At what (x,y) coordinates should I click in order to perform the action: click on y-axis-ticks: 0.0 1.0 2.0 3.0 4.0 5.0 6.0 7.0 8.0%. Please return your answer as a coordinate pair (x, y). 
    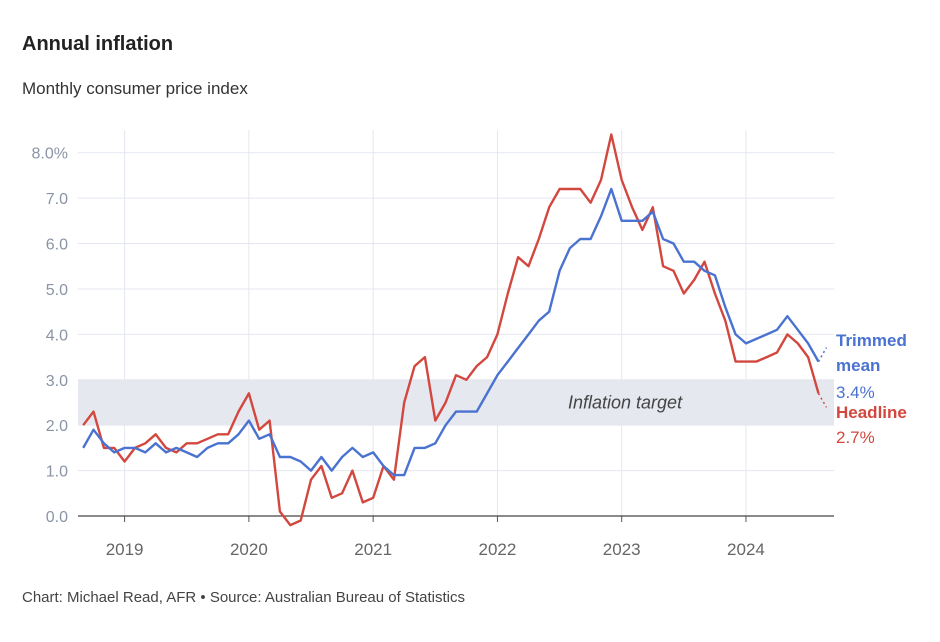
    Looking at the image, I should click on (50, 336).